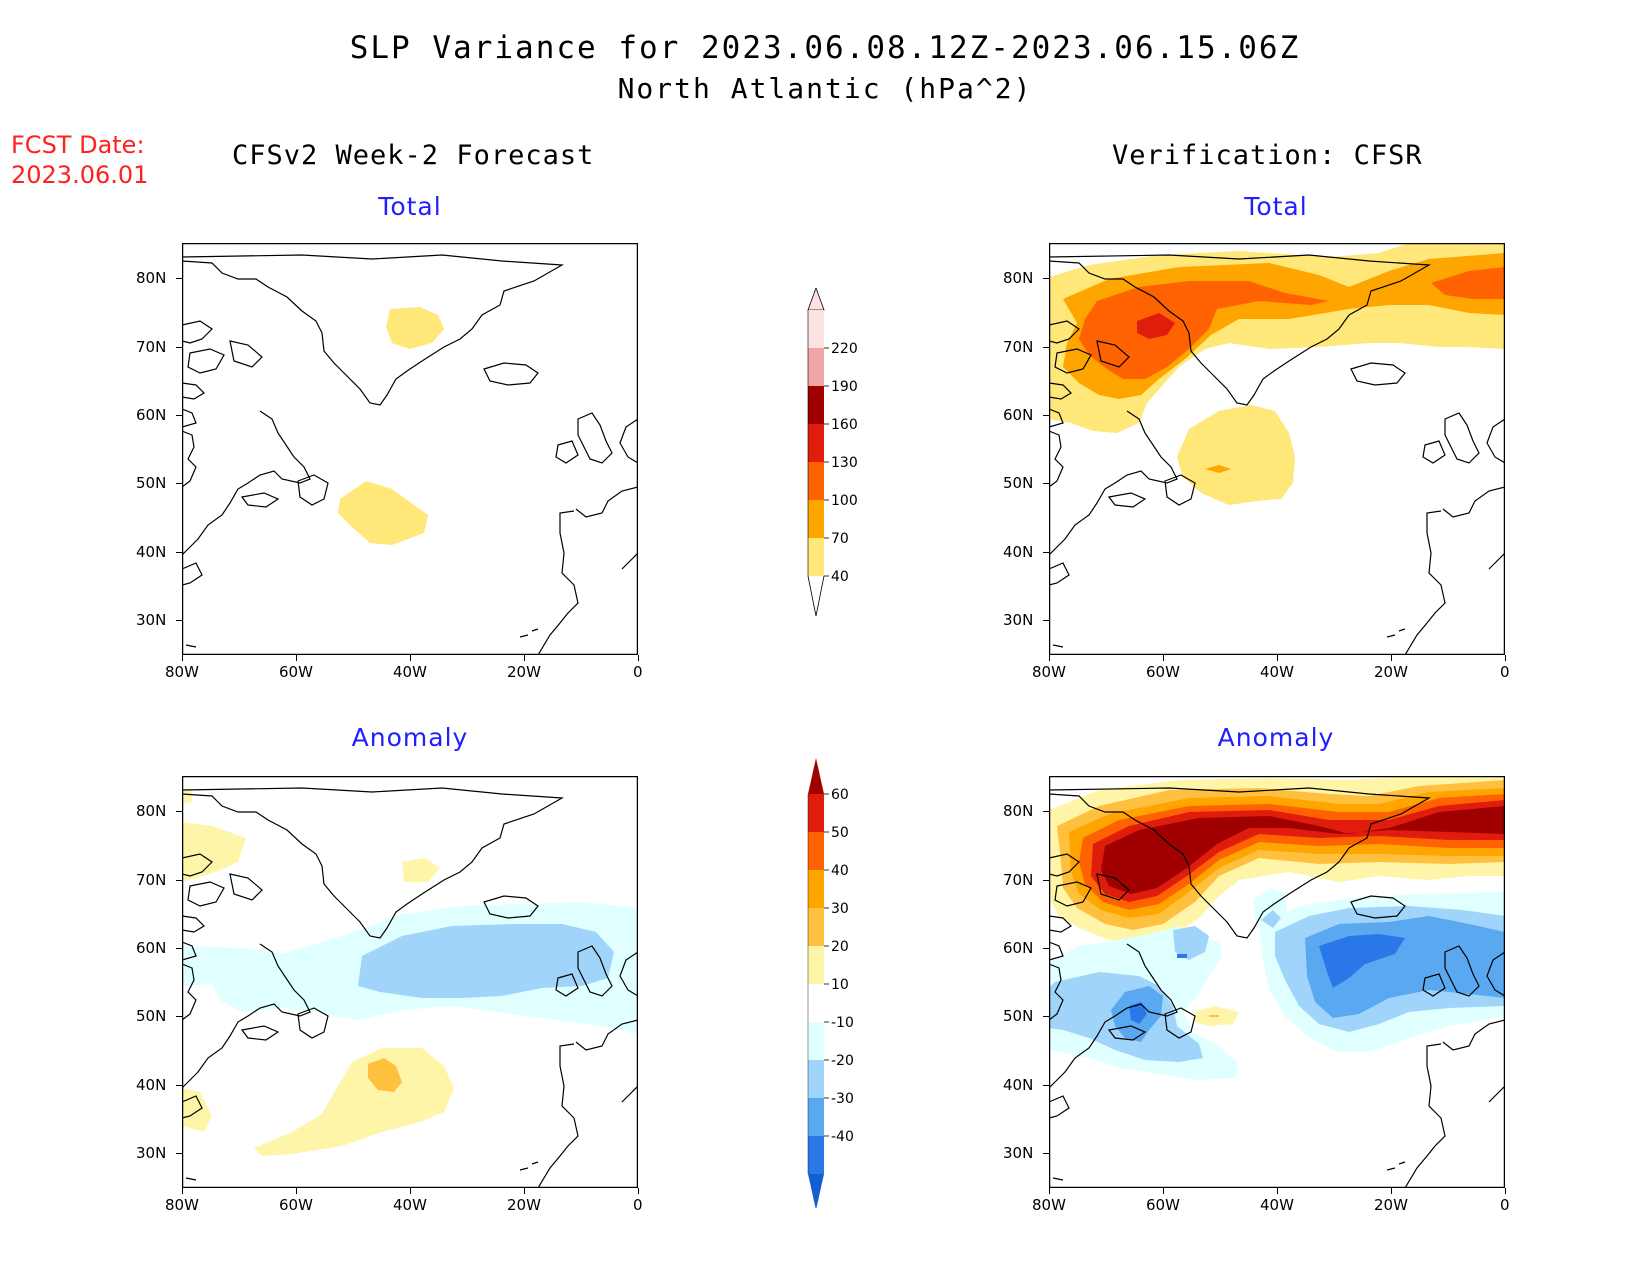 This screenshot has height=1275, width=1650. Describe the element at coordinates (844, 387) in the screenshot. I see `colorbar-level-label: 190` at that location.